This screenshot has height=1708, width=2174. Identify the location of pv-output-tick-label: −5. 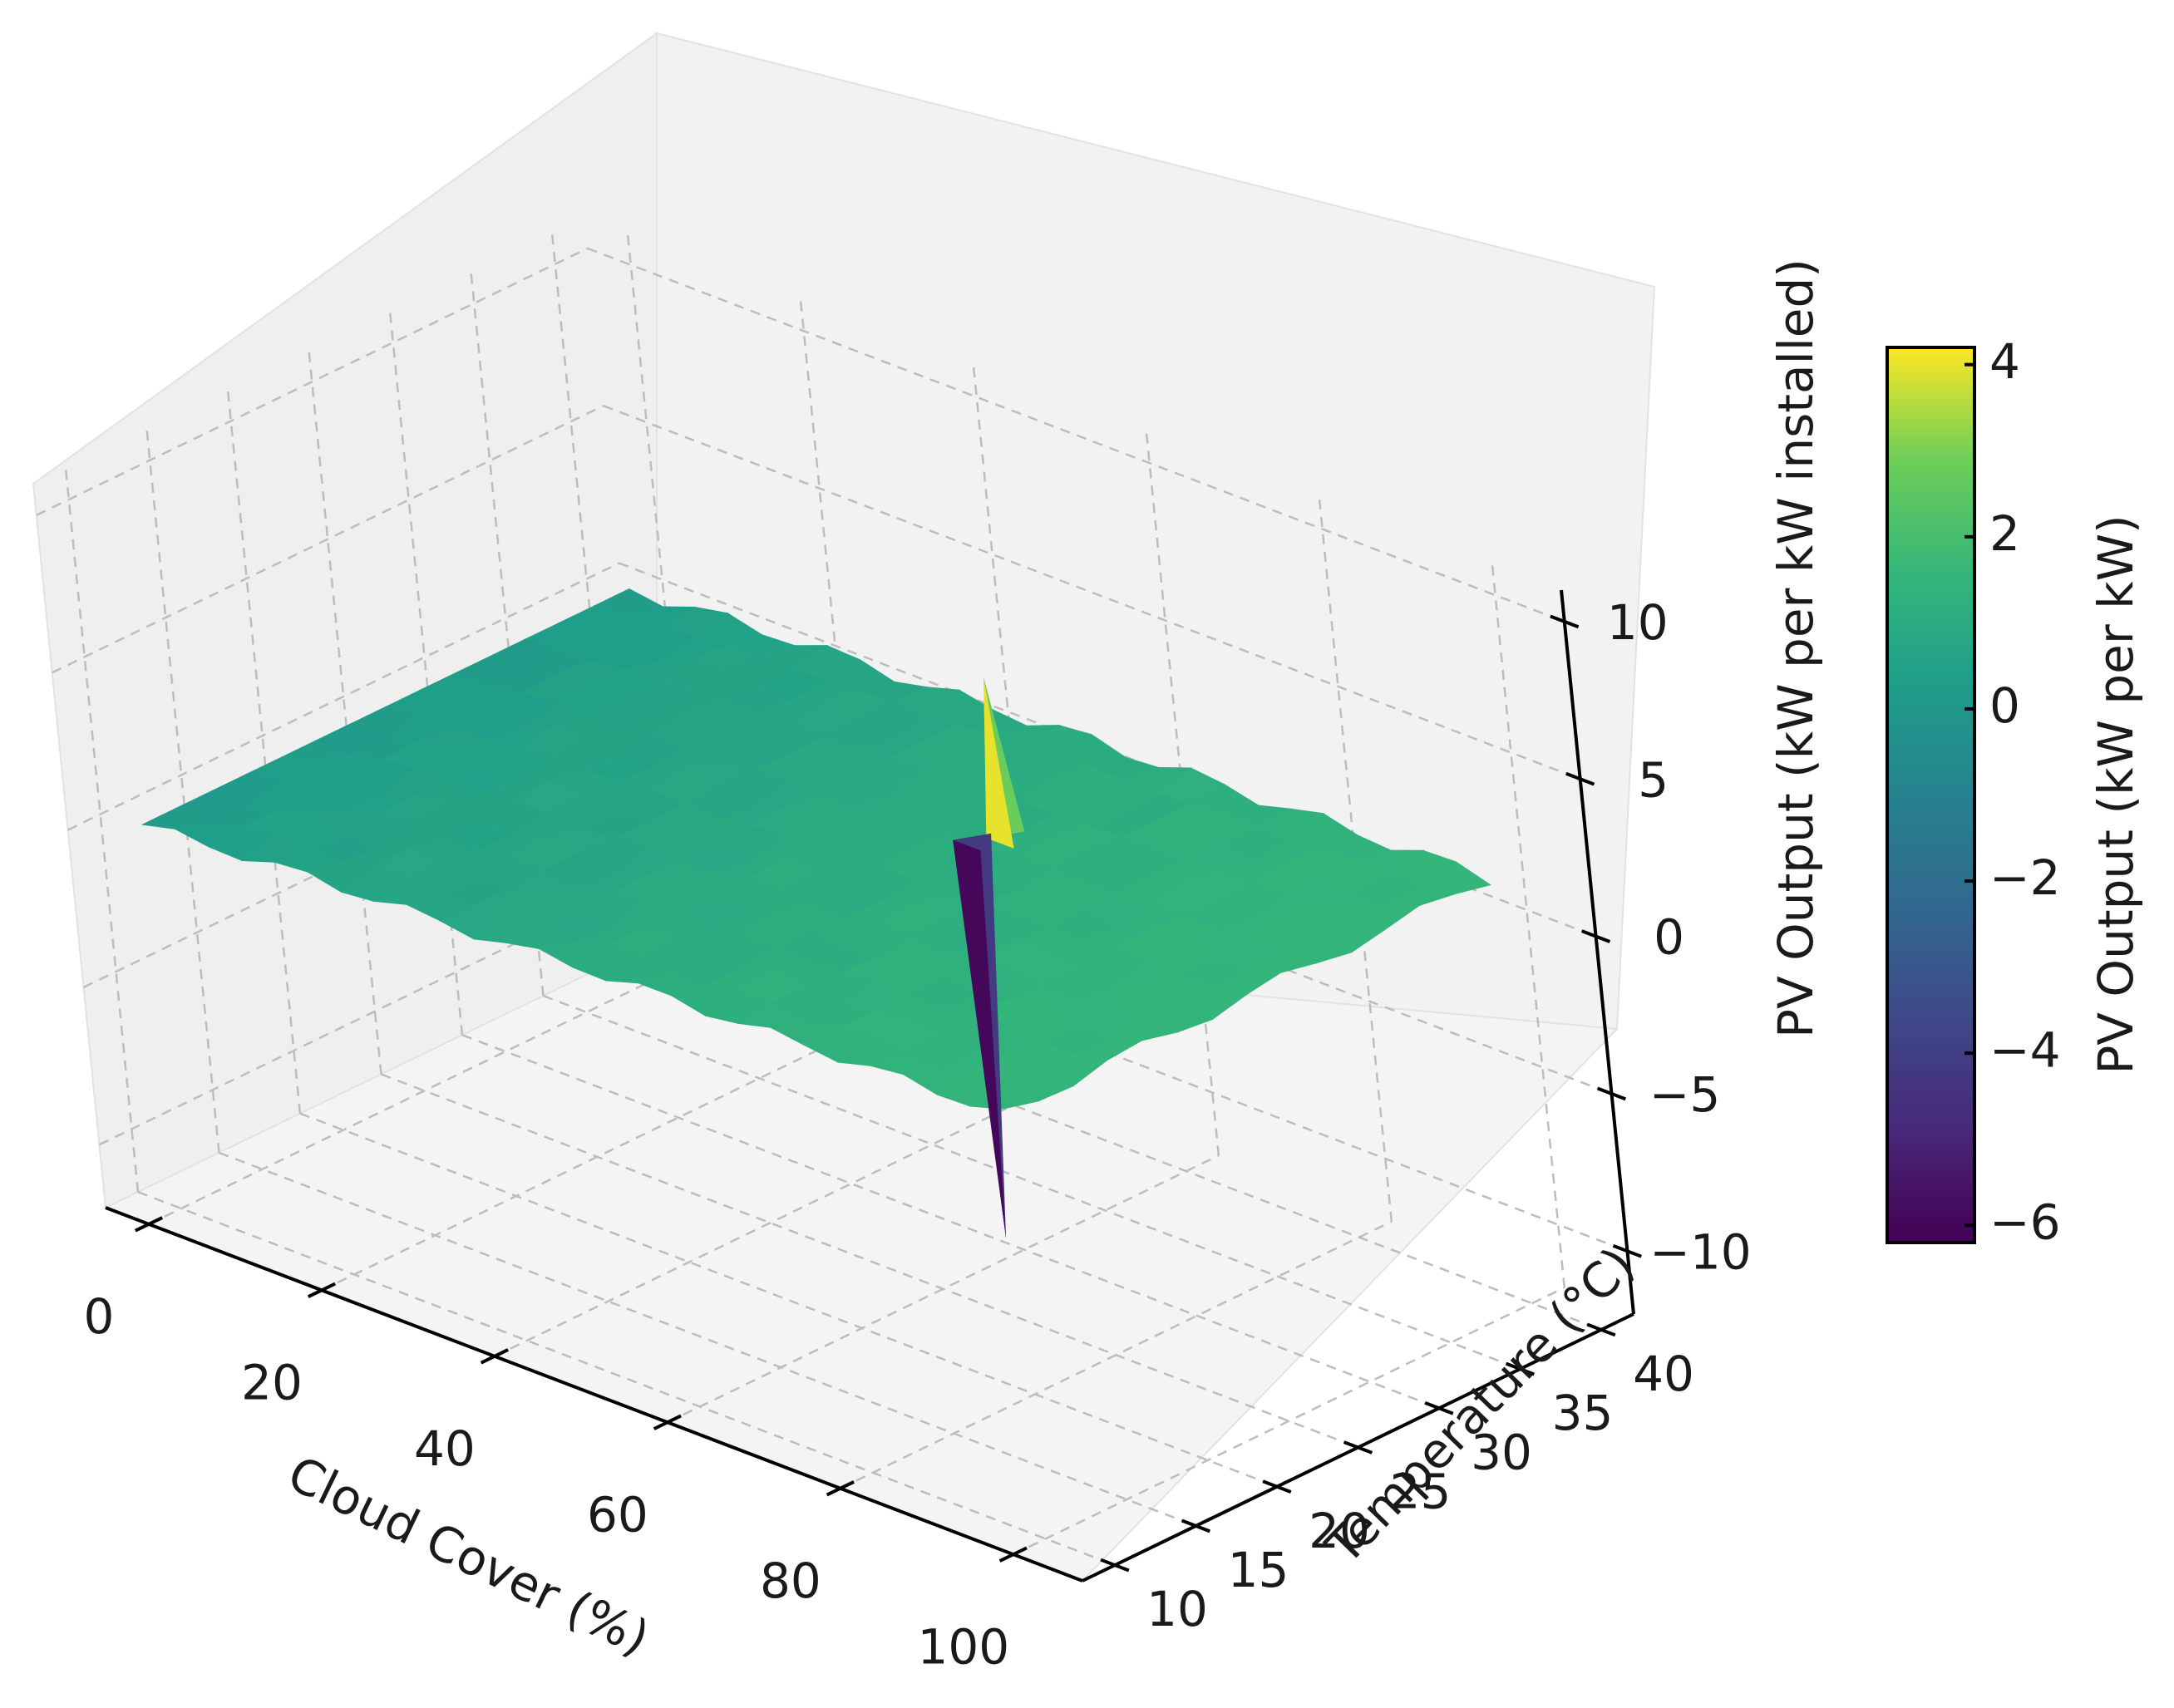
(1685, 1094).